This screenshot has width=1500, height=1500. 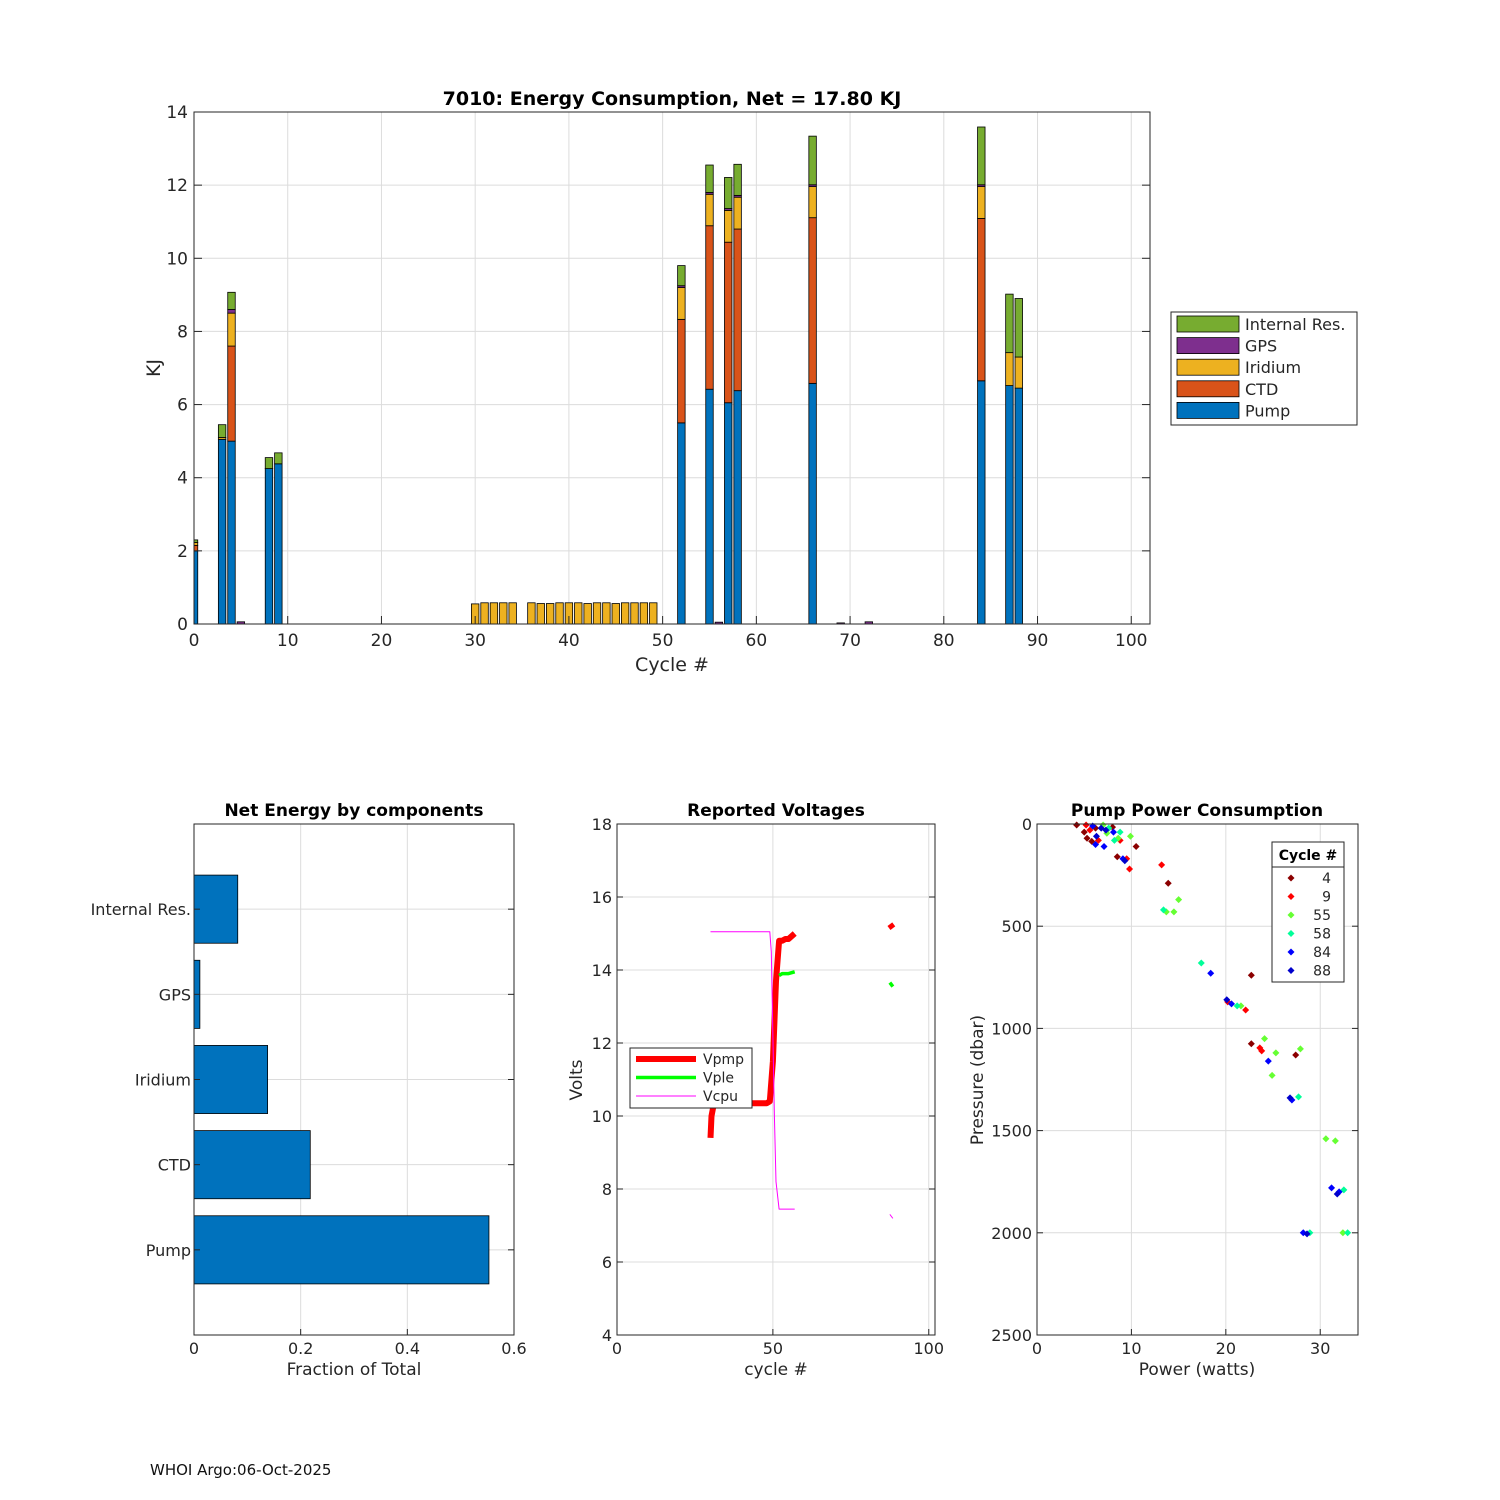 I want to click on frac-bar-iridium, so click(x=230, y=1079).